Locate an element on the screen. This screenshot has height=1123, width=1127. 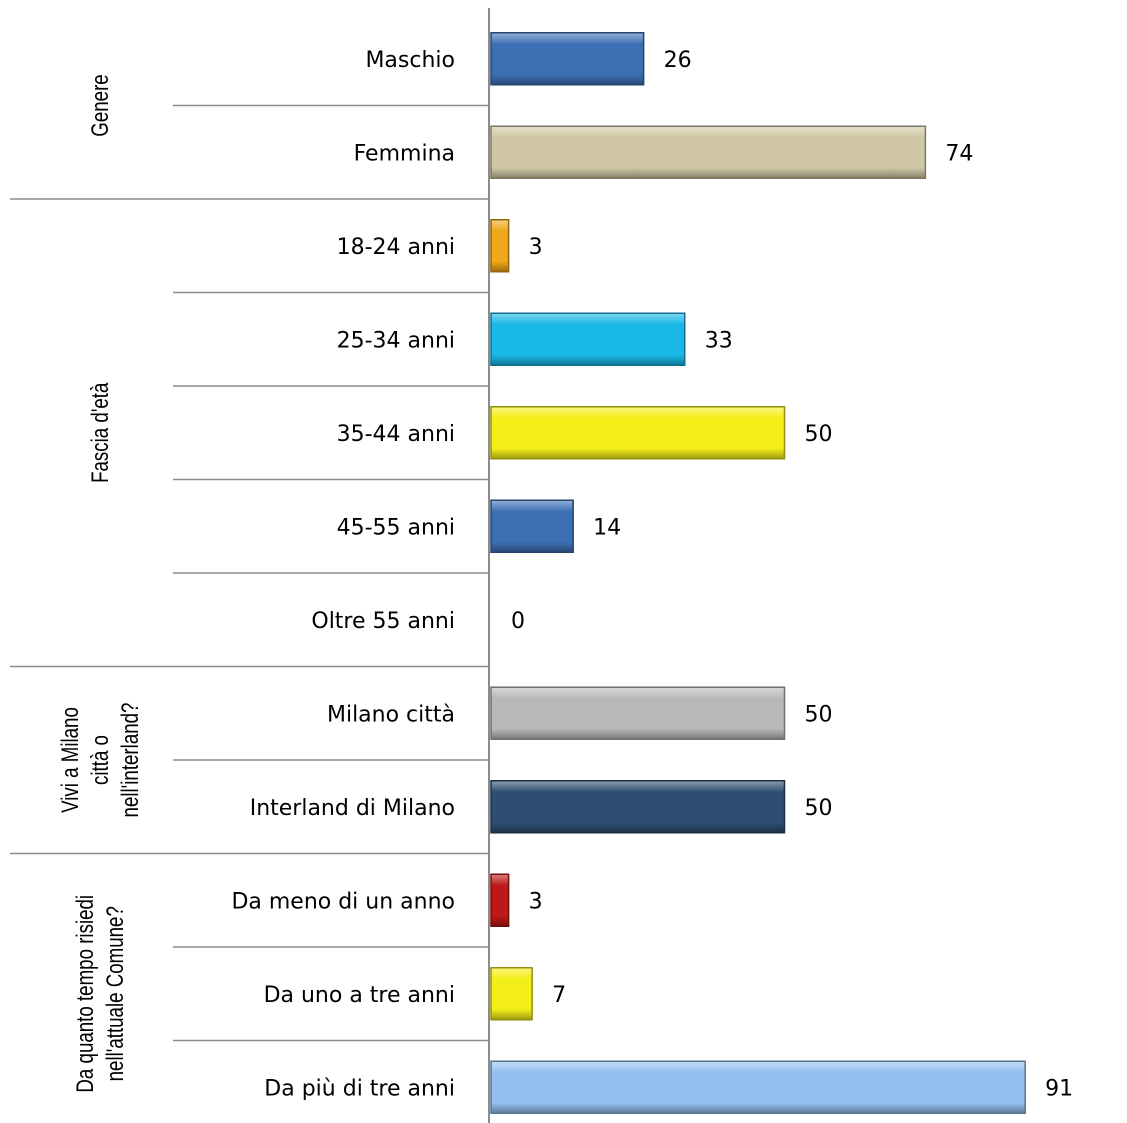
category-label: 25-34 anni is located at coordinates (396, 340).